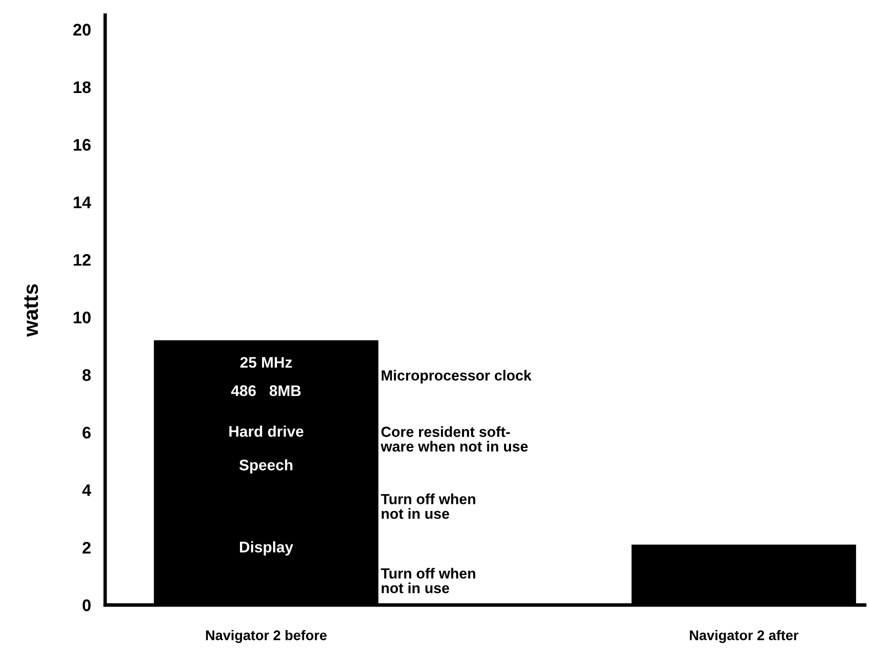 Image resolution: width=869 pixels, height=653 pixels. I want to click on y-tick-label: 14, so click(83, 202).